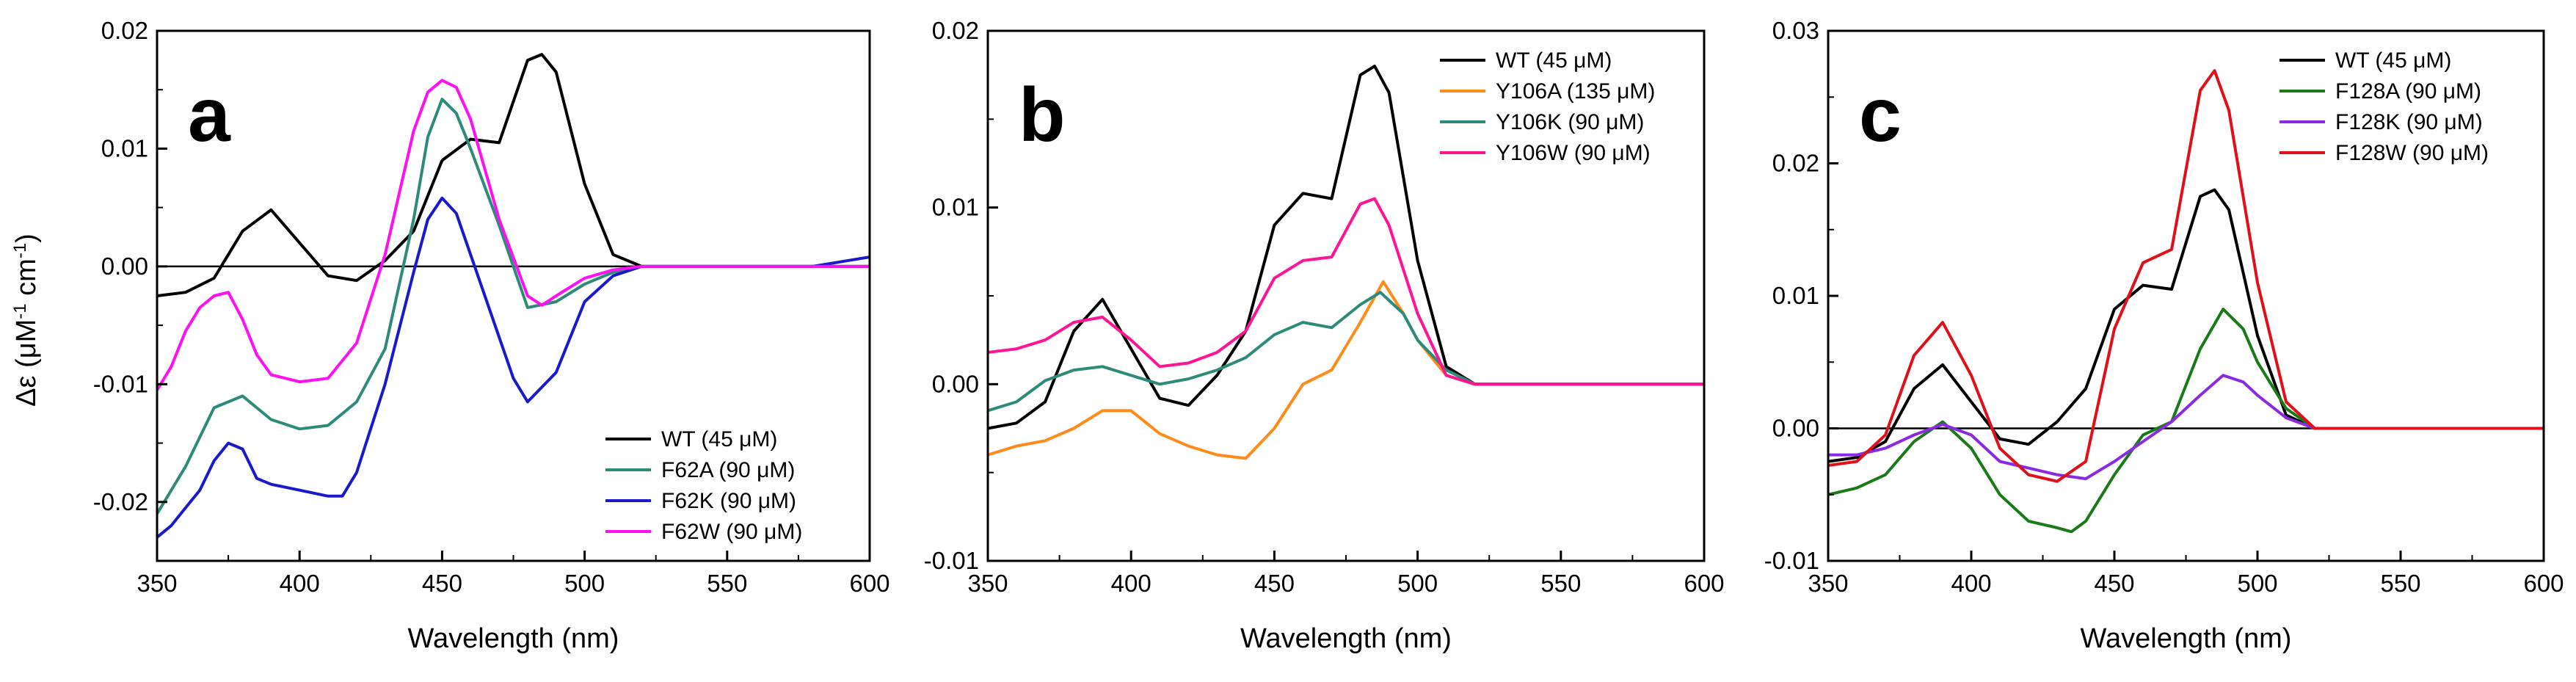  Describe the element at coordinates (1795, 30) in the screenshot. I see `y-tick-label: 0.03` at that location.